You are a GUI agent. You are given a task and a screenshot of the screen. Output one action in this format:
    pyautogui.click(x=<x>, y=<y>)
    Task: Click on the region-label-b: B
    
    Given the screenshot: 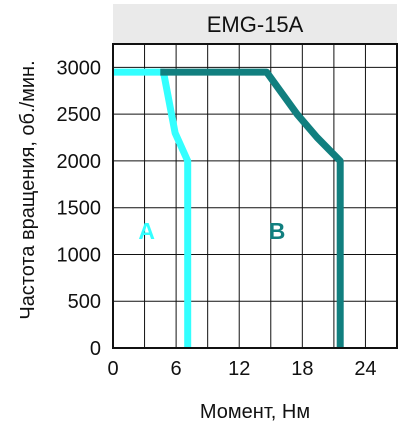 What is the action you would take?
    pyautogui.click(x=277, y=231)
    